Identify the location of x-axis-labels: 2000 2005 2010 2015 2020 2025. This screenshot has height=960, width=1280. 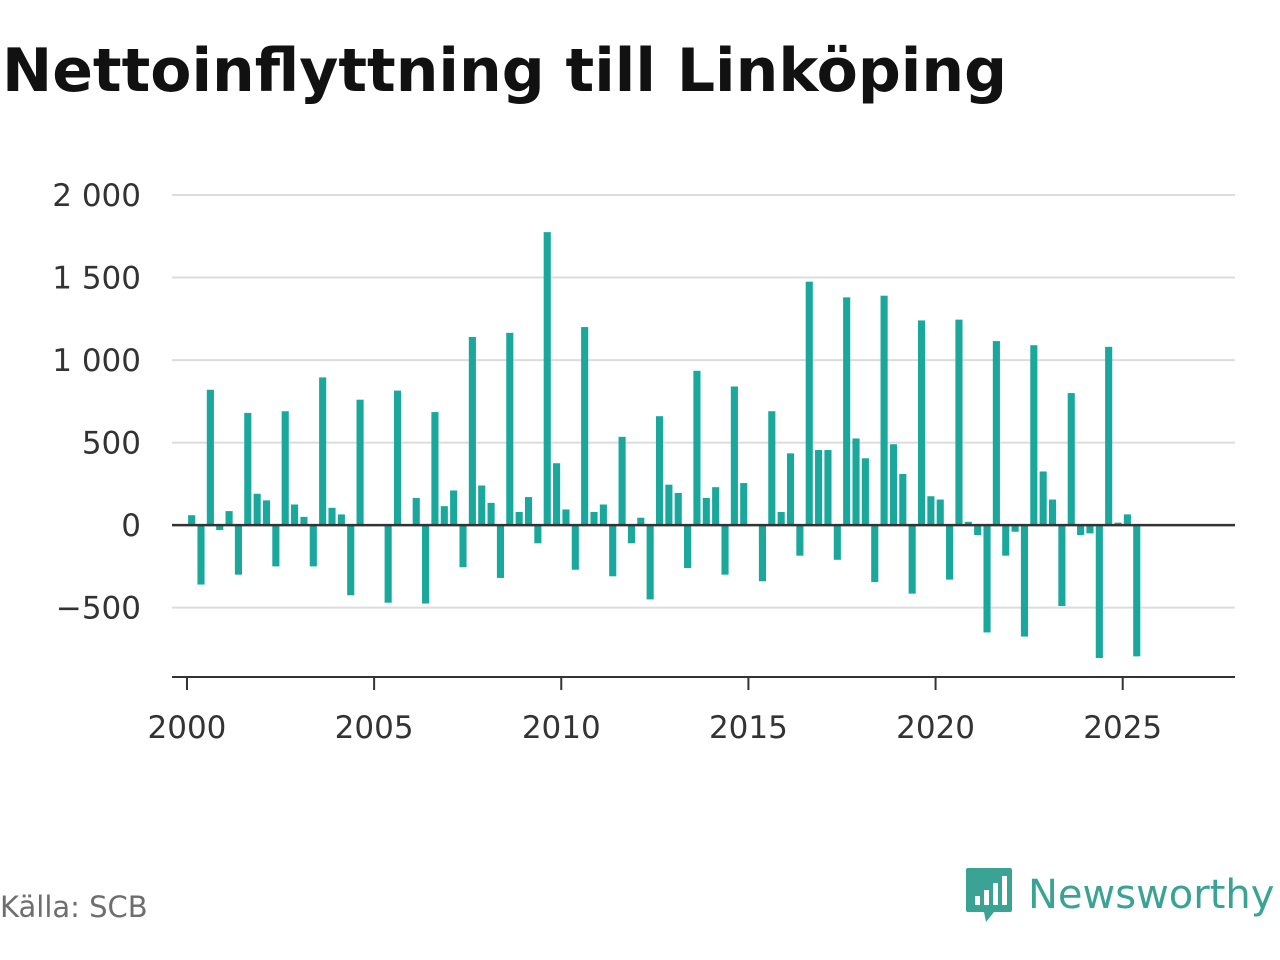
(655, 728).